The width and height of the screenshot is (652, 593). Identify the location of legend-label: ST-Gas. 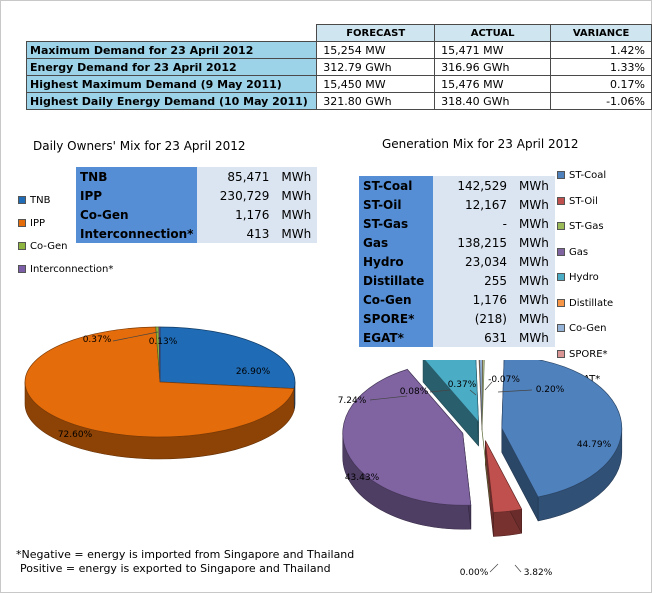
(586, 226).